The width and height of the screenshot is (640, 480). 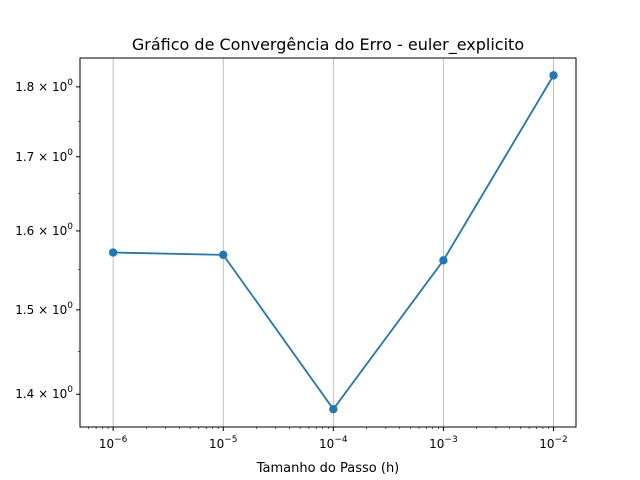 I want to click on y-tick-mantissa: 1.5, so click(x=24, y=310).